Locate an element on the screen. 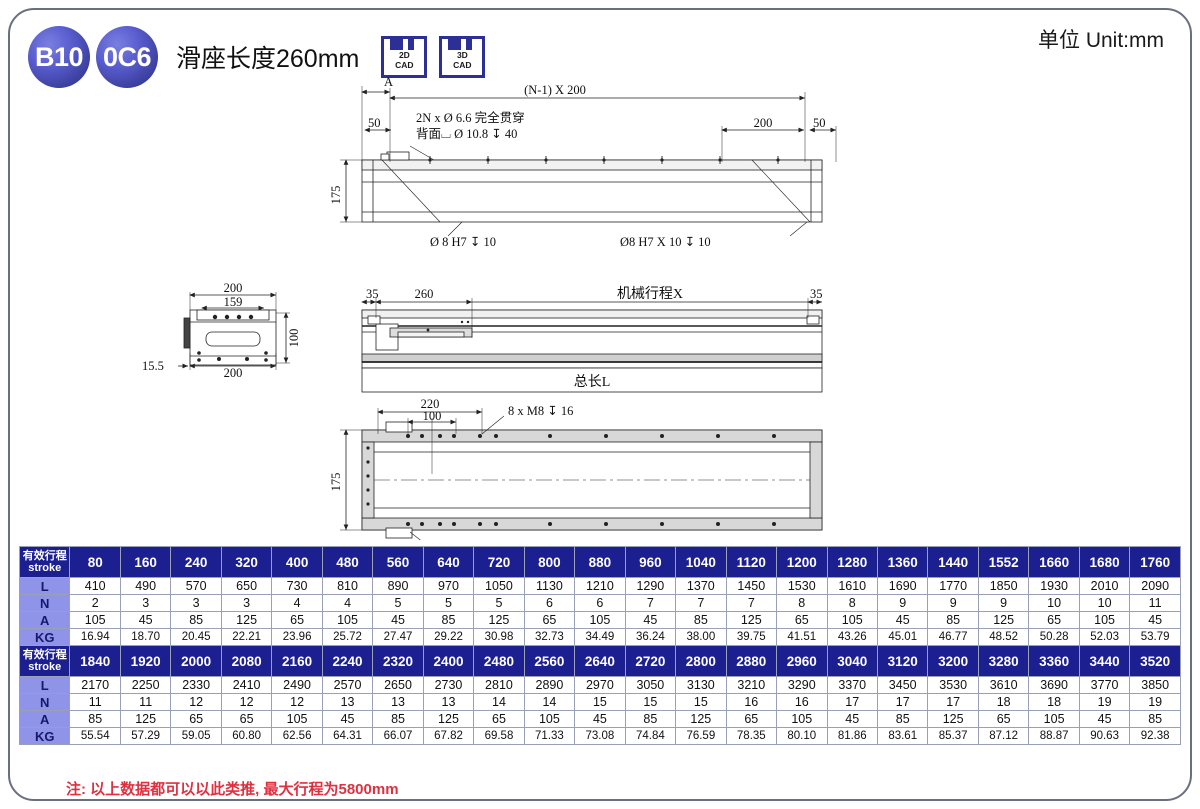  cell-l: 3290 is located at coordinates (802, 685).